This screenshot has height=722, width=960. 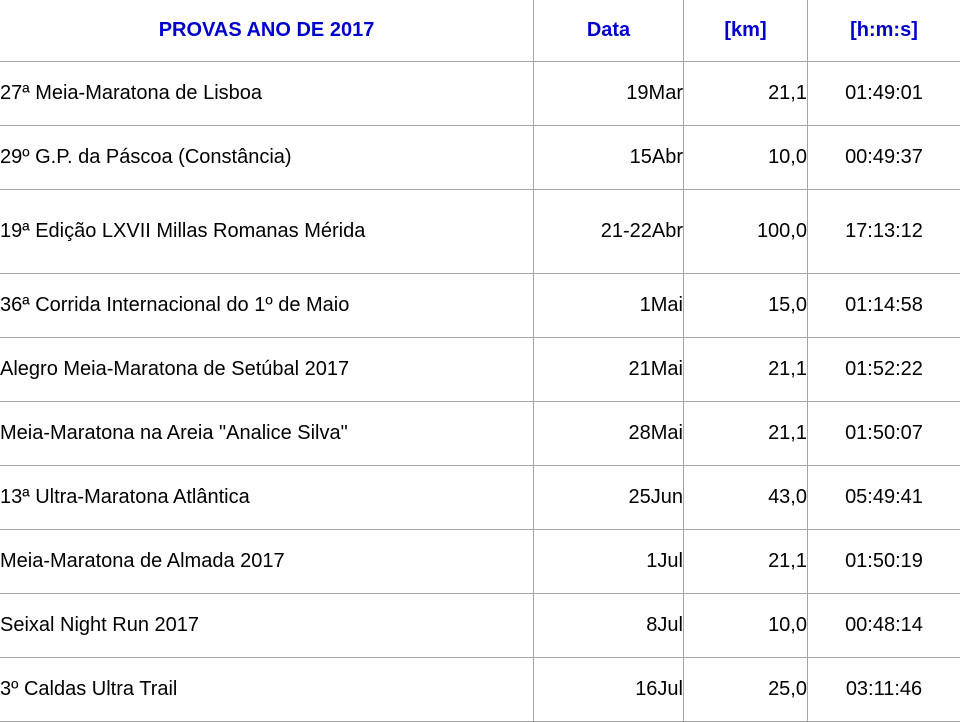 I want to click on table-row: Seixal Night Run 2017 8Jul 10,0 00:48:14, so click(x=480, y=626).